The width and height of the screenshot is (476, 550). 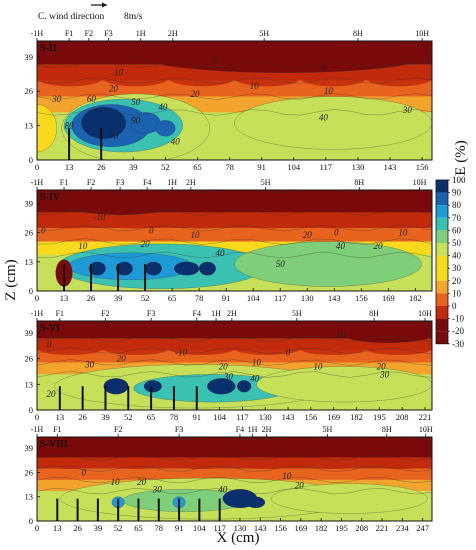 What do you see at coordinates (457, 268) in the screenshot?
I see `colorbar-tick-label: 30` at bounding box center [457, 268].